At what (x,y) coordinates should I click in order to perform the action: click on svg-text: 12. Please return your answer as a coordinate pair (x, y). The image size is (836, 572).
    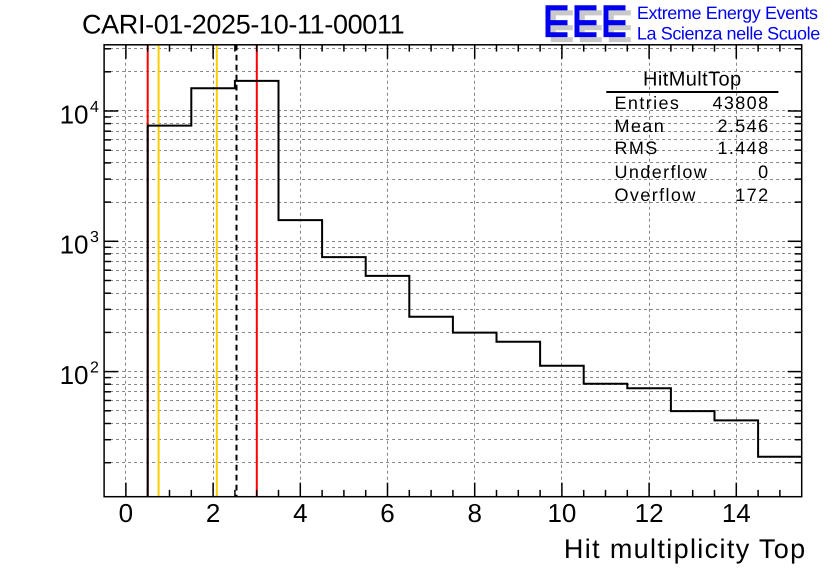
    Looking at the image, I should click on (649, 513).